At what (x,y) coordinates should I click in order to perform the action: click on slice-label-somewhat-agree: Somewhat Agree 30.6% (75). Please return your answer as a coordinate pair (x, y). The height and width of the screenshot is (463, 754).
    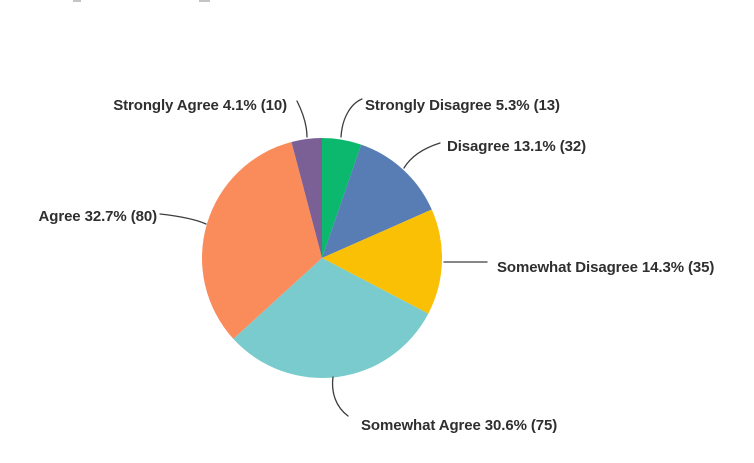
    Looking at the image, I should click on (459, 425).